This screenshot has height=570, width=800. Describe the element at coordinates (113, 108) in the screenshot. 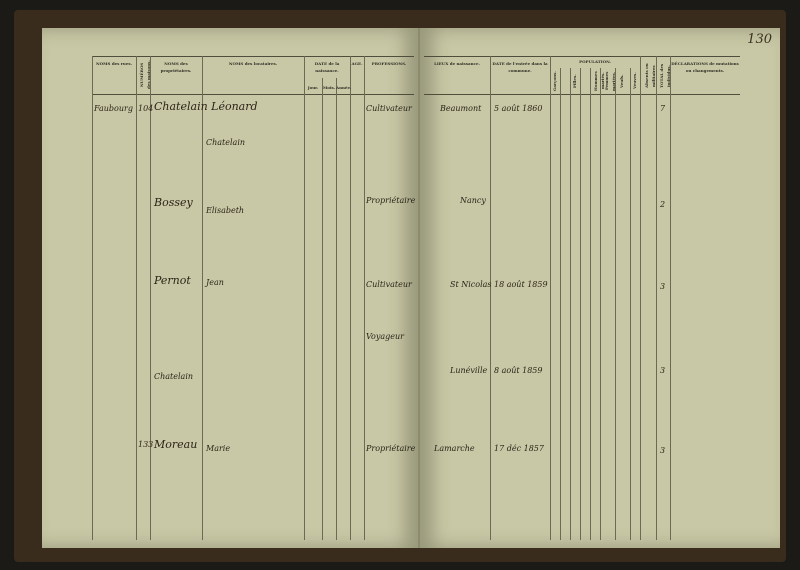

I see `entry-street: Faubourg` at that location.